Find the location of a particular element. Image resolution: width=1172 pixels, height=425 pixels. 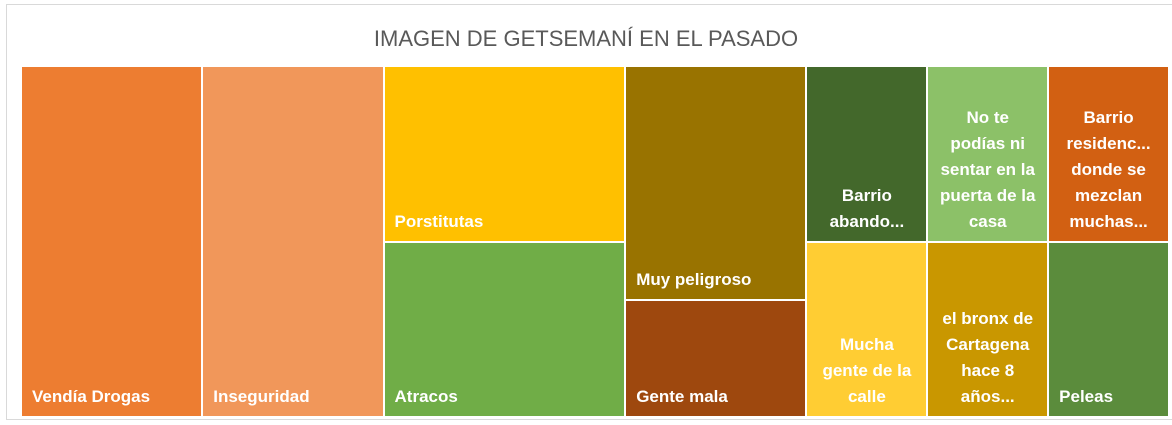

treemap-cell: Porstitutas is located at coordinates (504, 154).